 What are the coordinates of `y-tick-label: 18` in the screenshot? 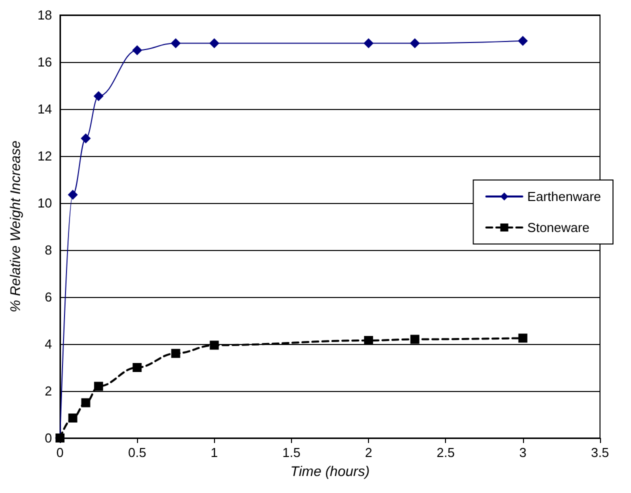 It's located at (45, 15).